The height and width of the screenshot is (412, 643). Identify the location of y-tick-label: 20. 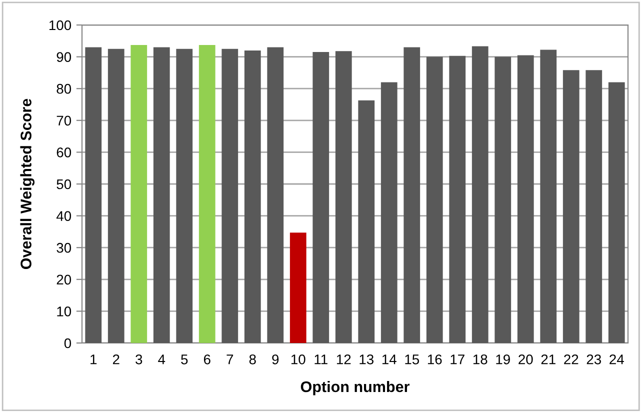
(64, 279).